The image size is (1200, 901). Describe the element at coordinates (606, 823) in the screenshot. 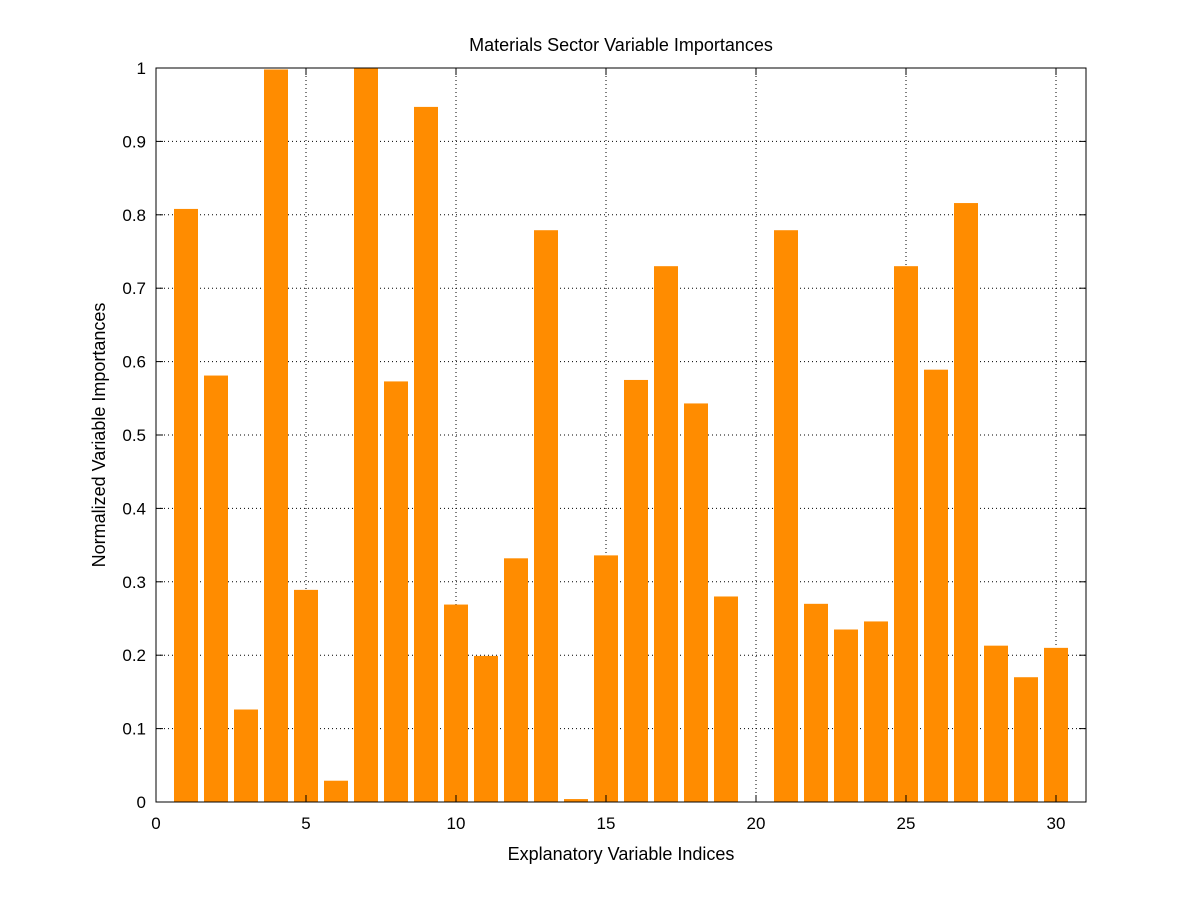

I see `x-tick-label: 15` at that location.